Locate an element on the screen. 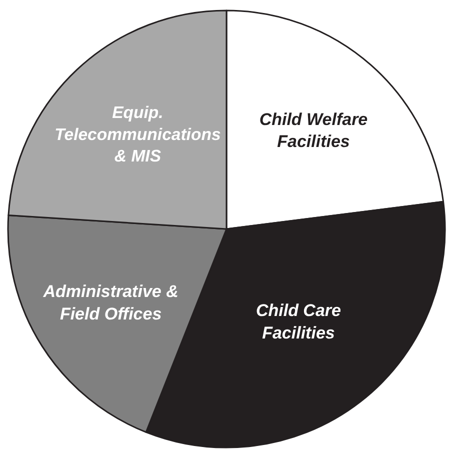 The width and height of the screenshot is (453, 458). slice-label: Child Welfare Facilities is located at coordinates (313, 130).